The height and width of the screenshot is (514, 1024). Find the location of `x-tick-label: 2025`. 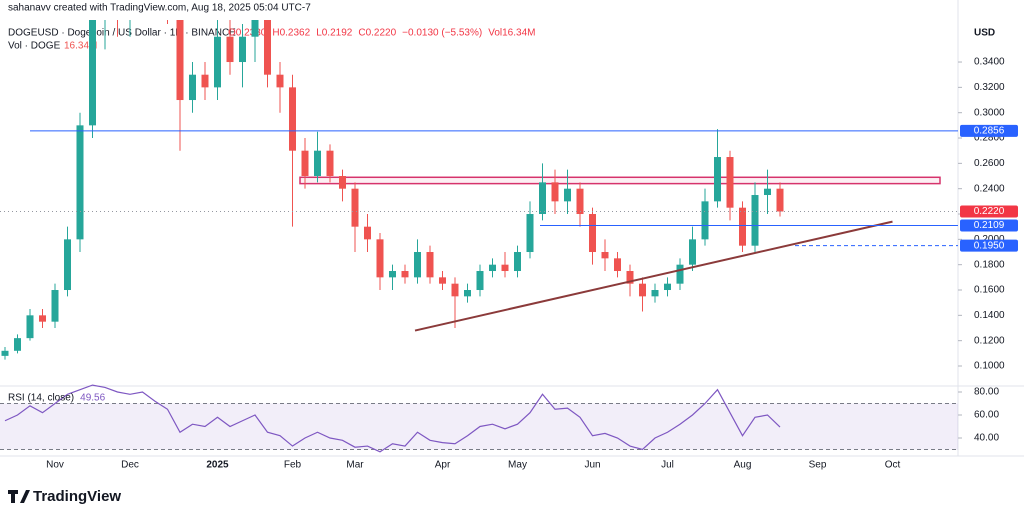

x-tick-label: 2025 is located at coordinates (217, 465).